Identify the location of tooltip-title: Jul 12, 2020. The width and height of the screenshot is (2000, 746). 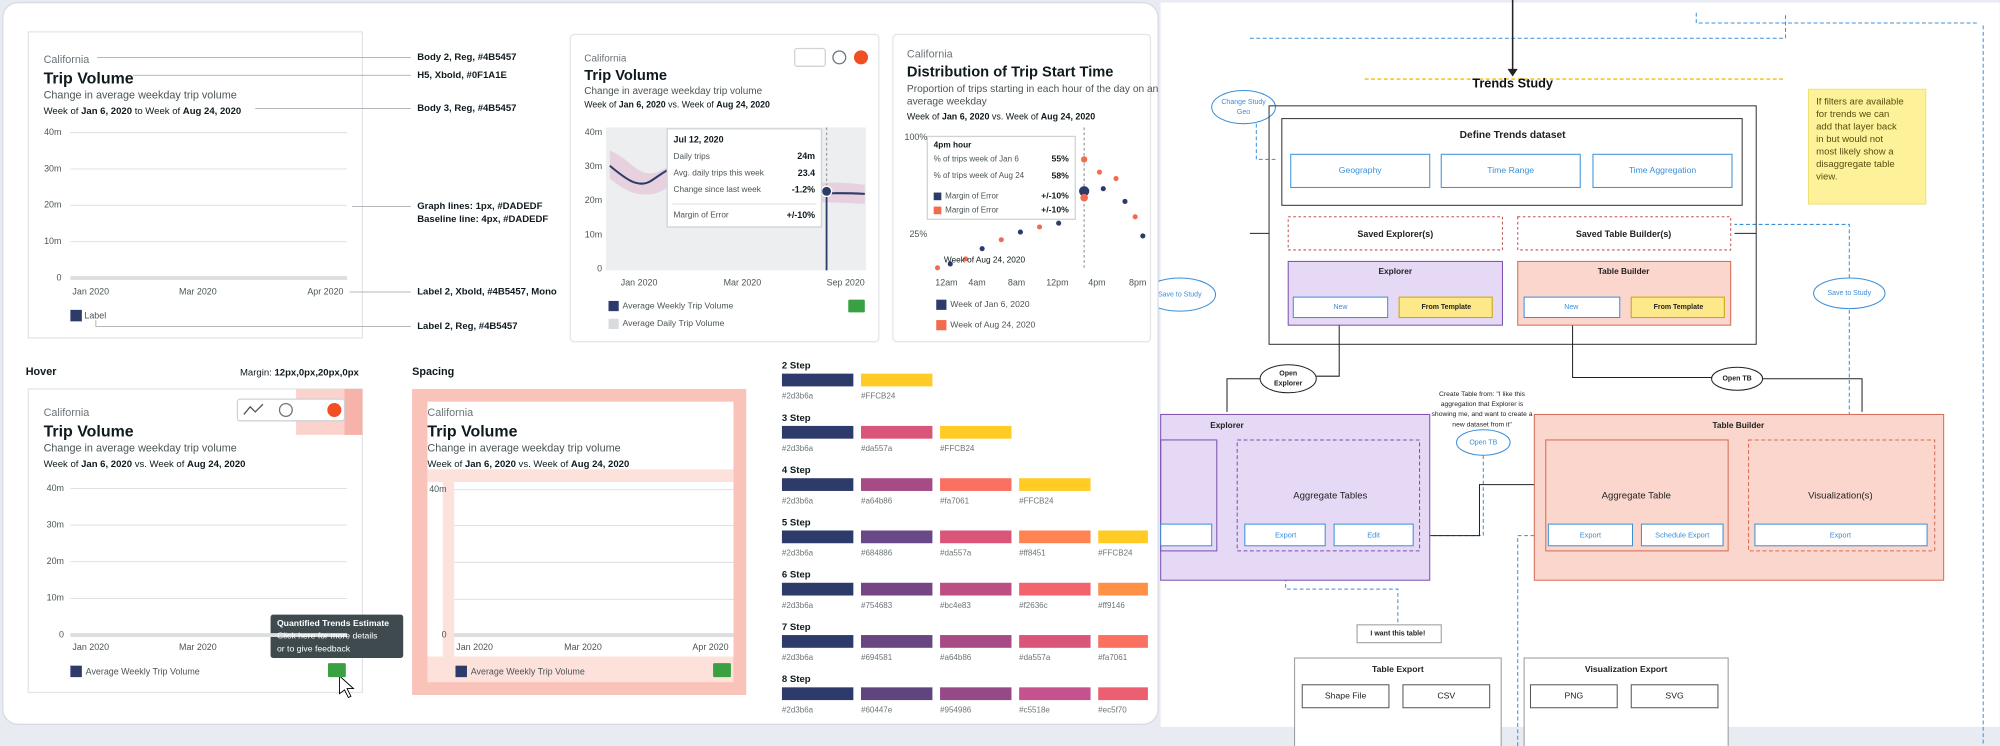
(699, 140).